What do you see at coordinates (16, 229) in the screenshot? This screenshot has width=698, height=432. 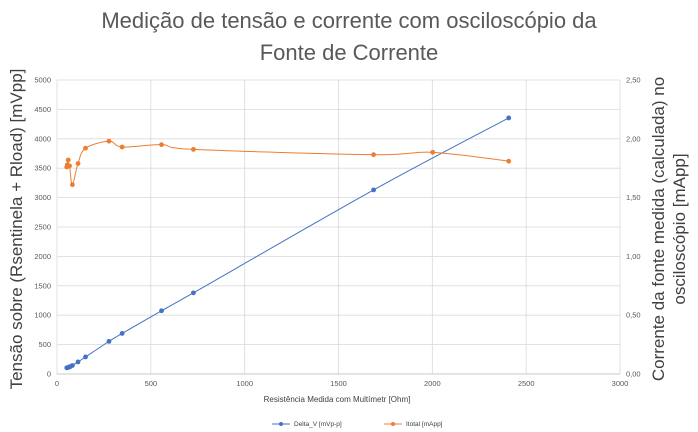 I see `y-left-axis-title: Tensão sobre (Rsentinela + Rload) [mVpp]` at bounding box center [16, 229].